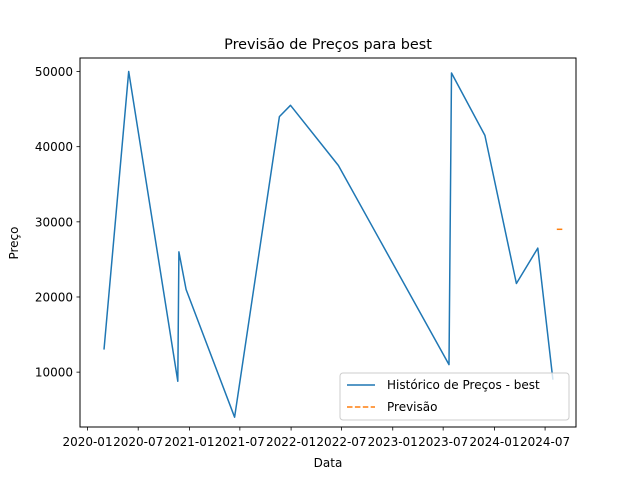 This screenshot has width=640, height=480. What do you see at coordinates (291, 442) in the screenshot?
I see `x-tick-label: 2022-01` at bounding box center [291, 442].